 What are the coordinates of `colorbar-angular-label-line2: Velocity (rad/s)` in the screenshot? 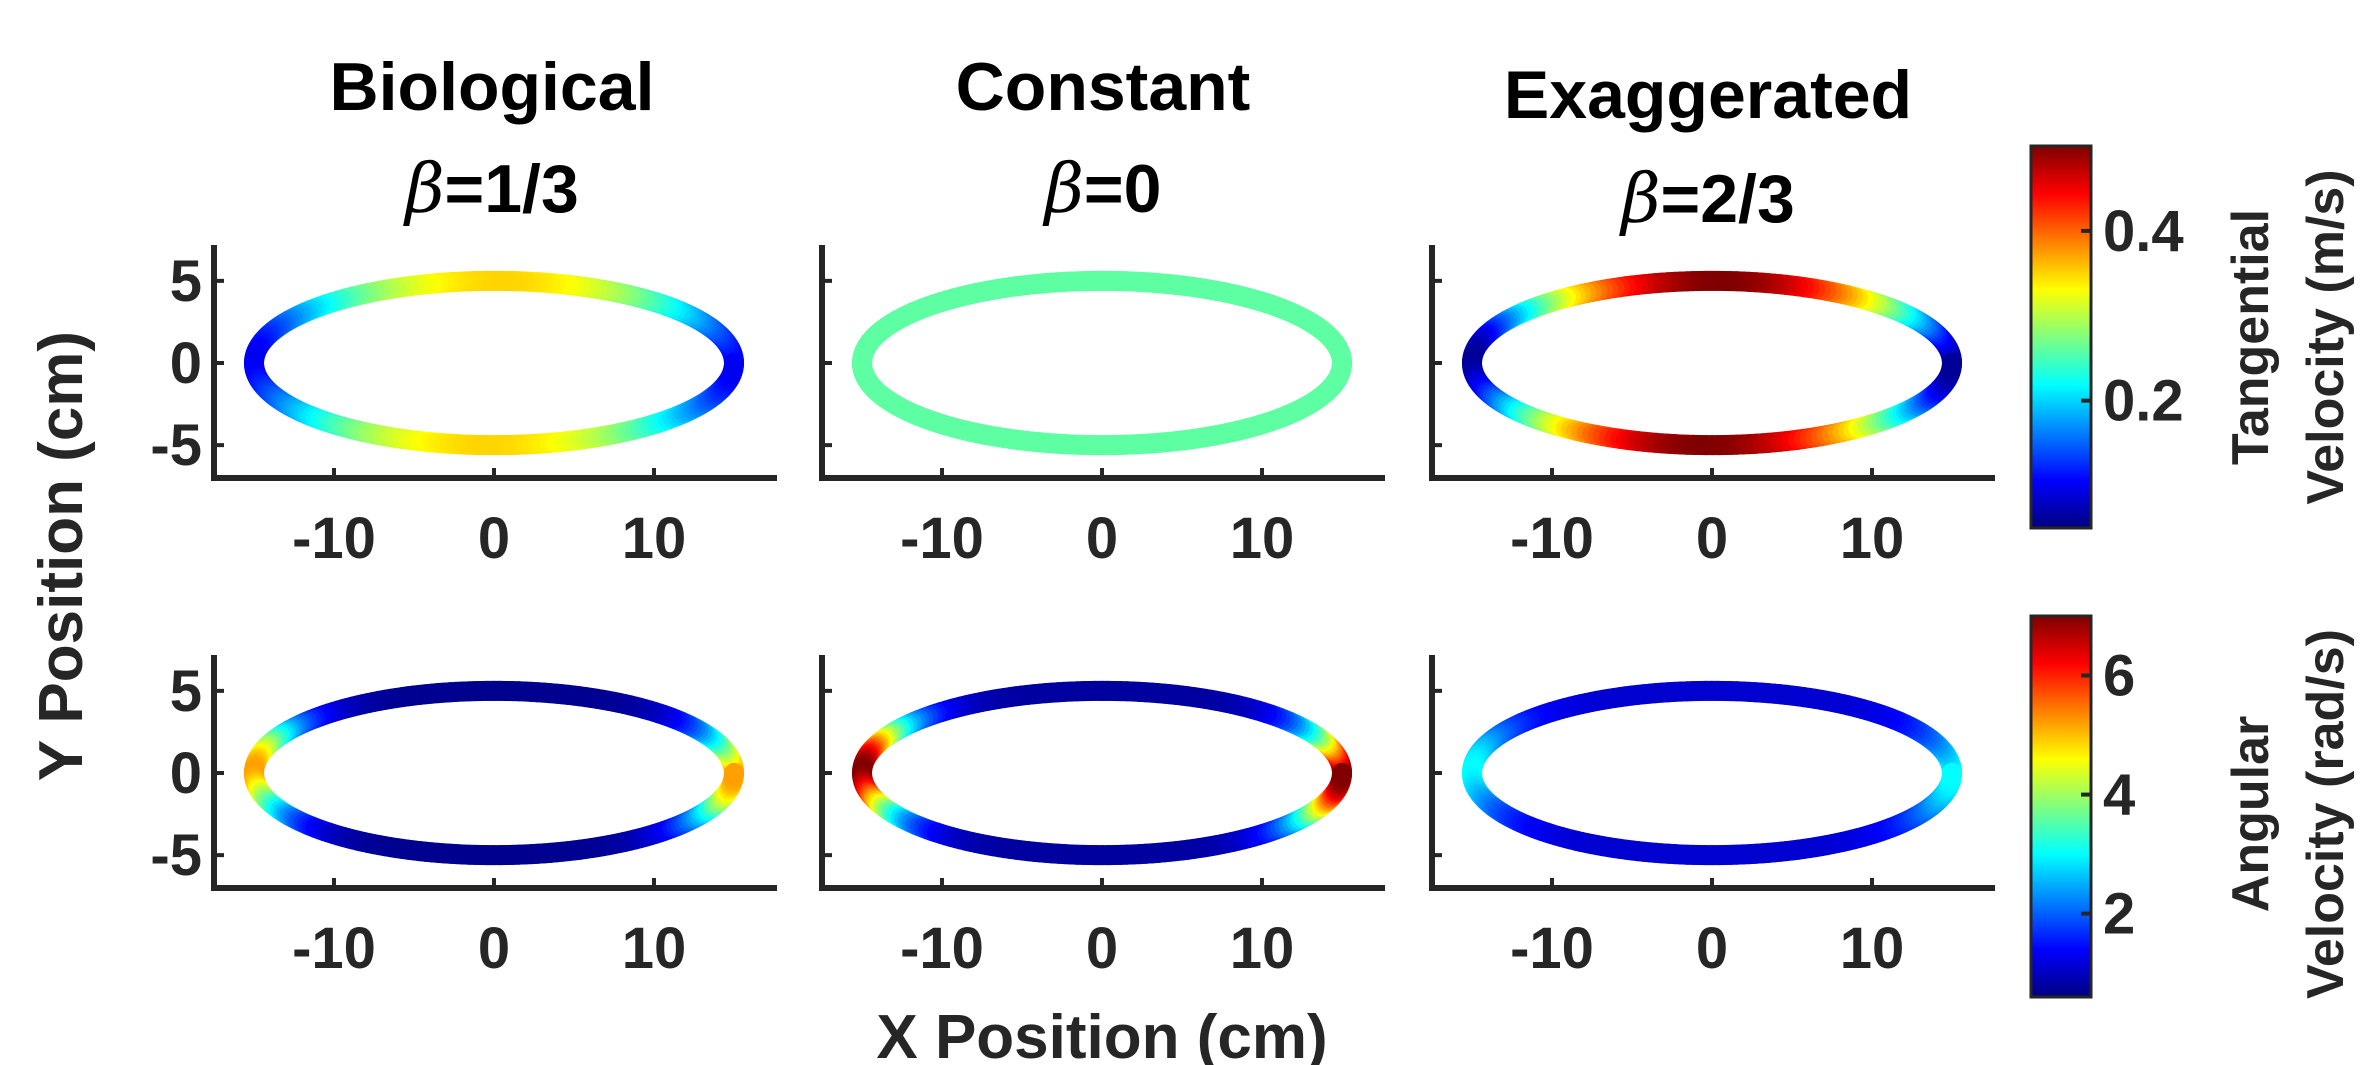 It's located at (2326, 814).